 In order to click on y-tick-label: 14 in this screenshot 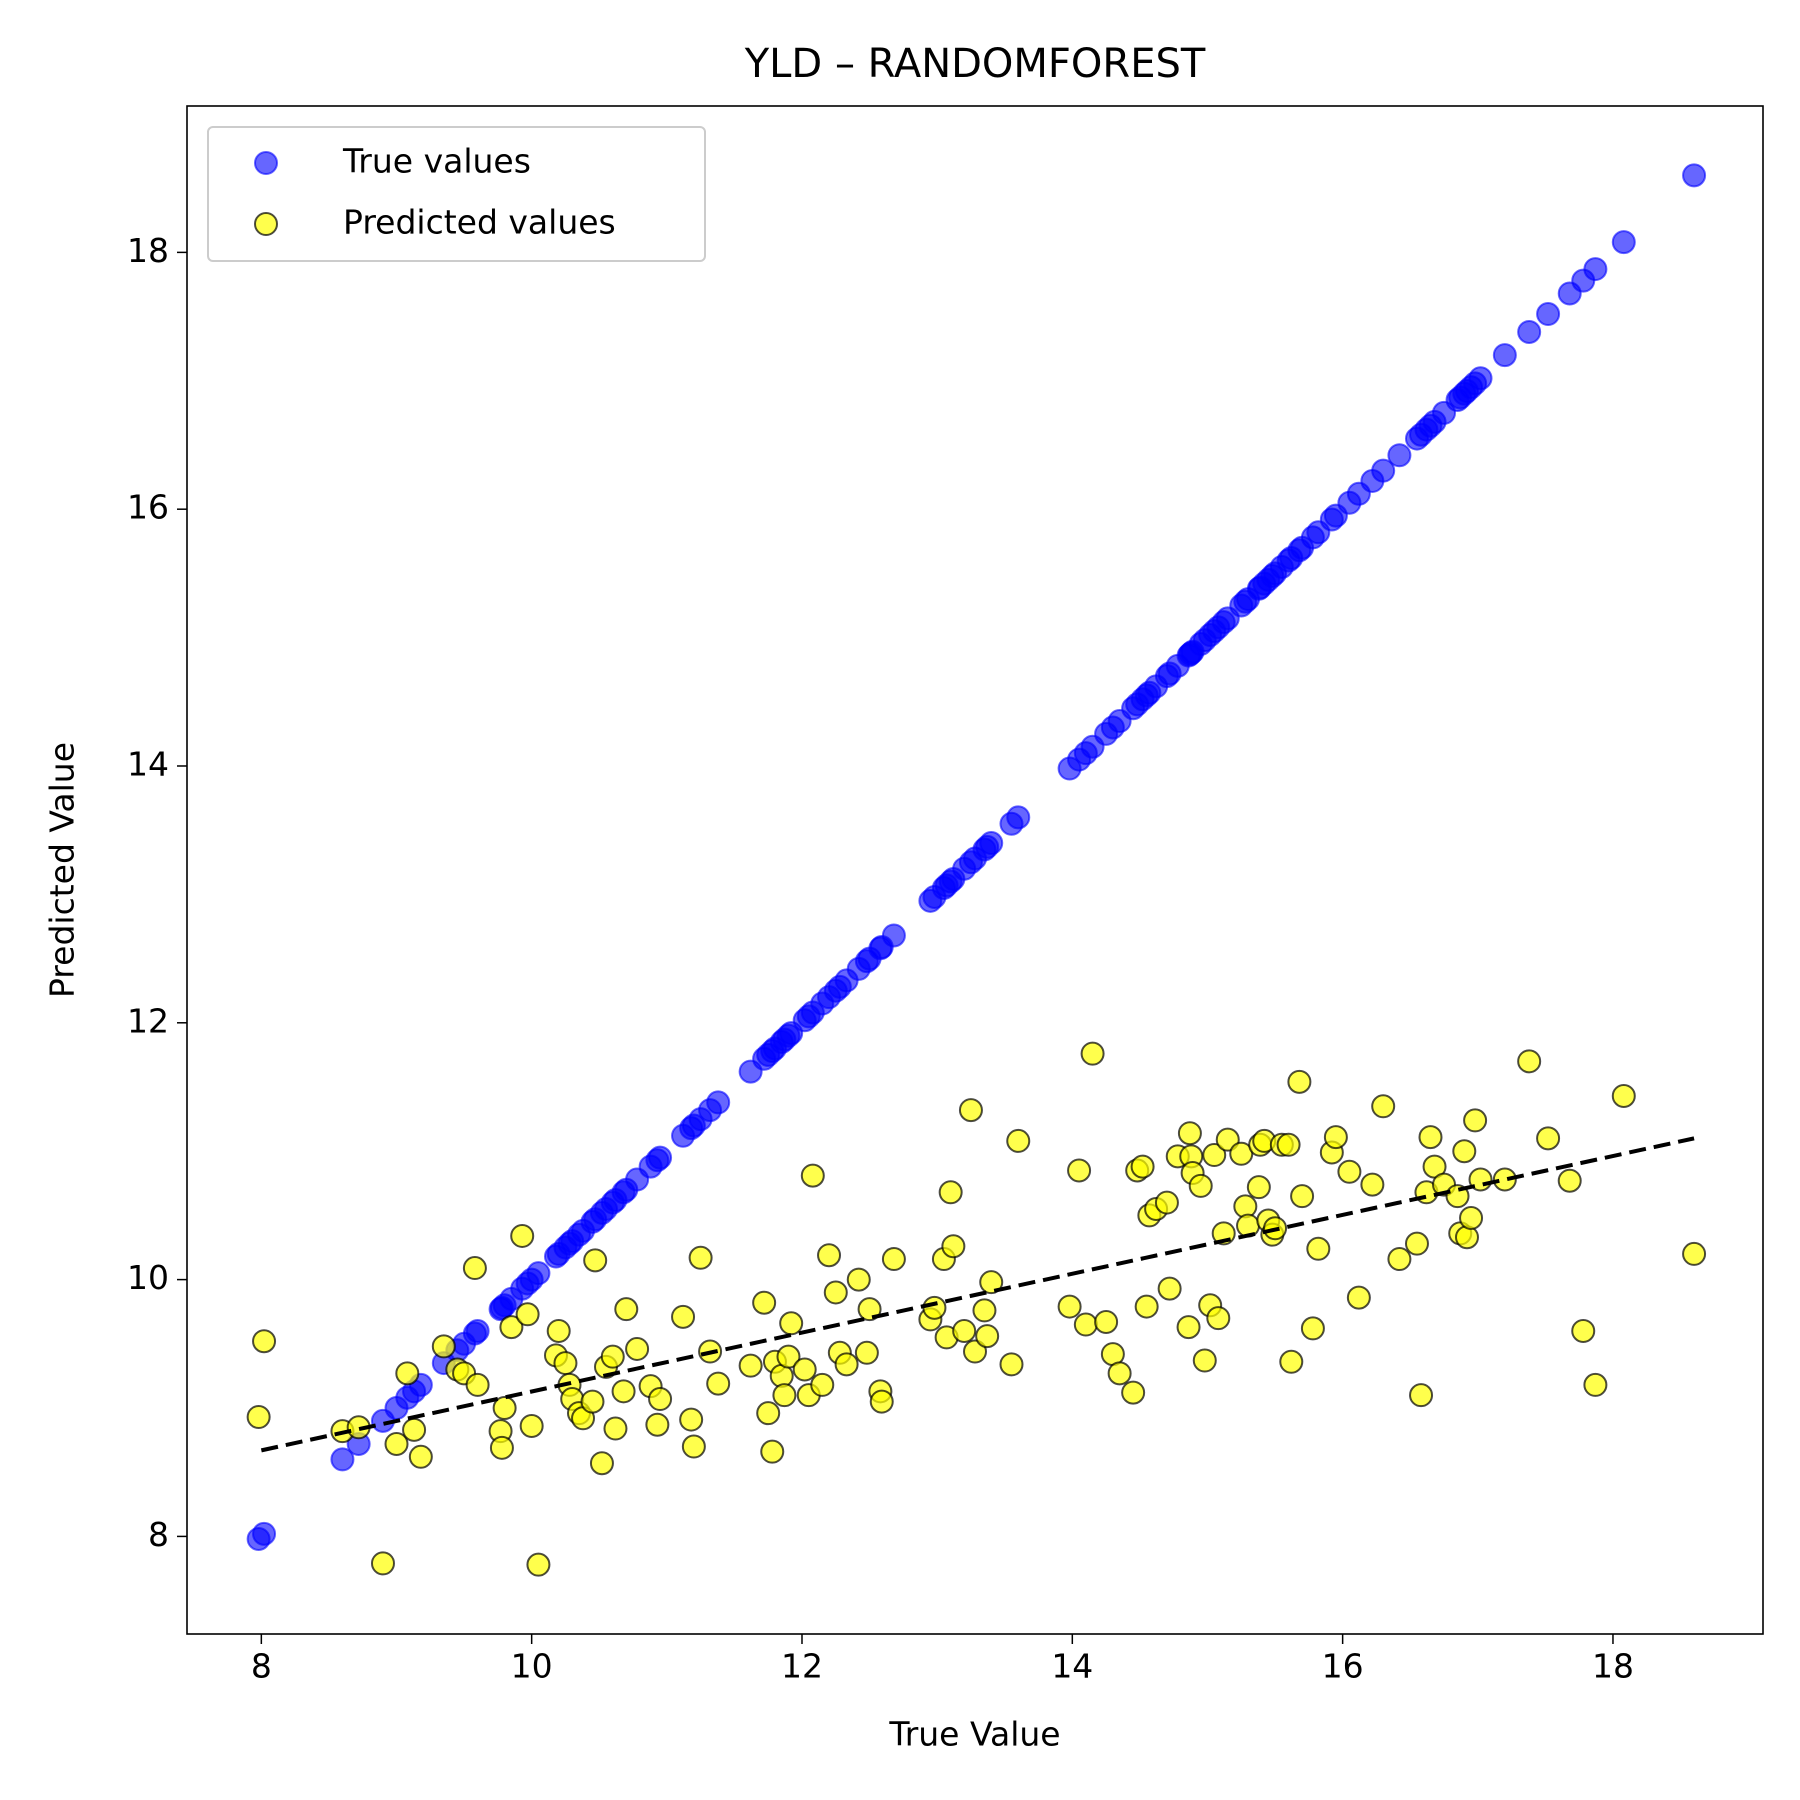, I will do `click(148, 763)`.